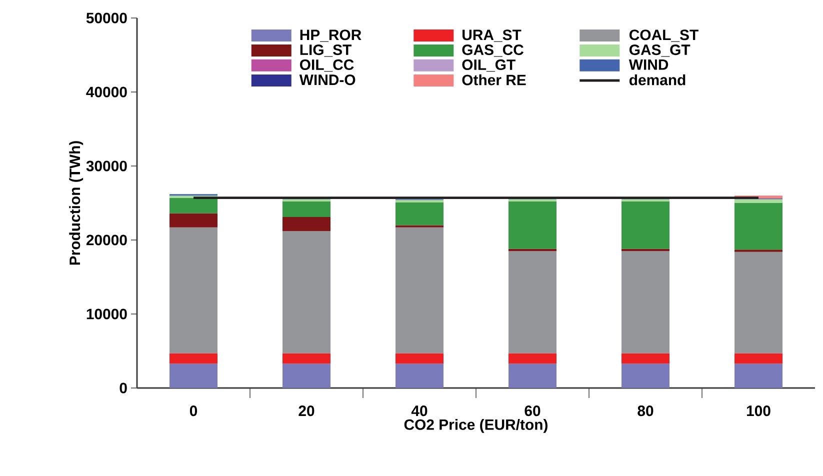 This screenshot has width=823, height=476. Describe the element at coordinates (106, 166) in the screenshot. I see `y-tick-label: 30000` at that location.